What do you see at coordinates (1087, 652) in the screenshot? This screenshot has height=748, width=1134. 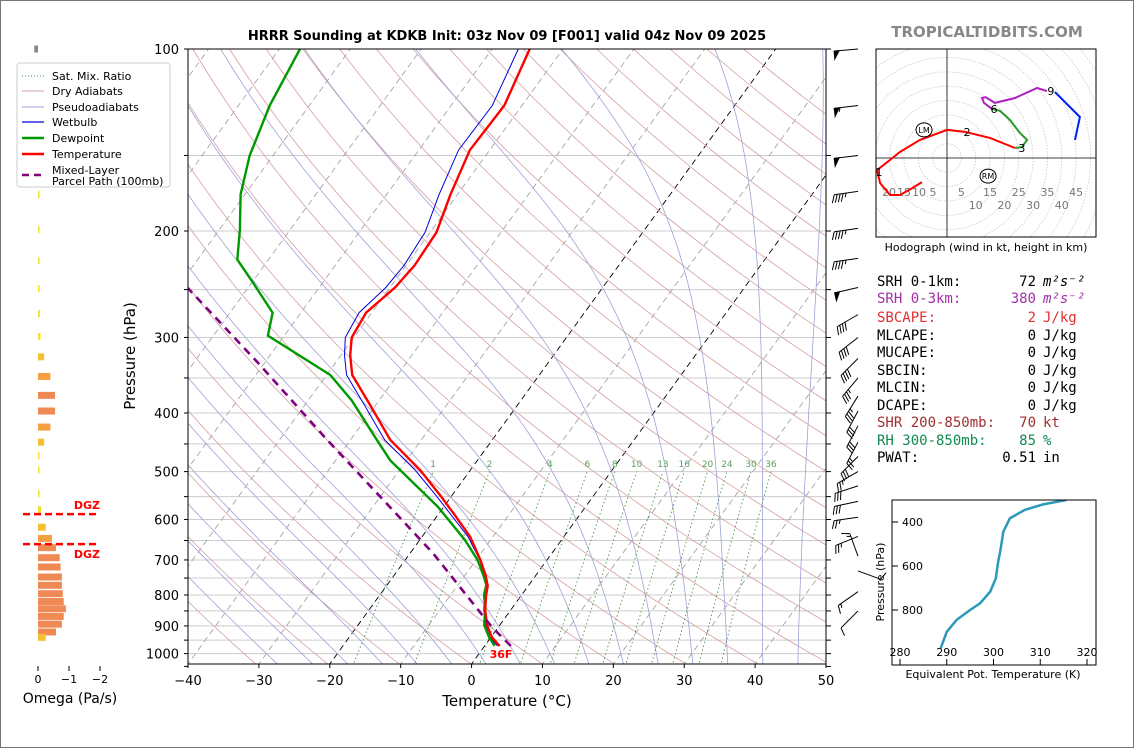 I see `theta-x-tick-label: 320` at bounding box center [1087, 652].